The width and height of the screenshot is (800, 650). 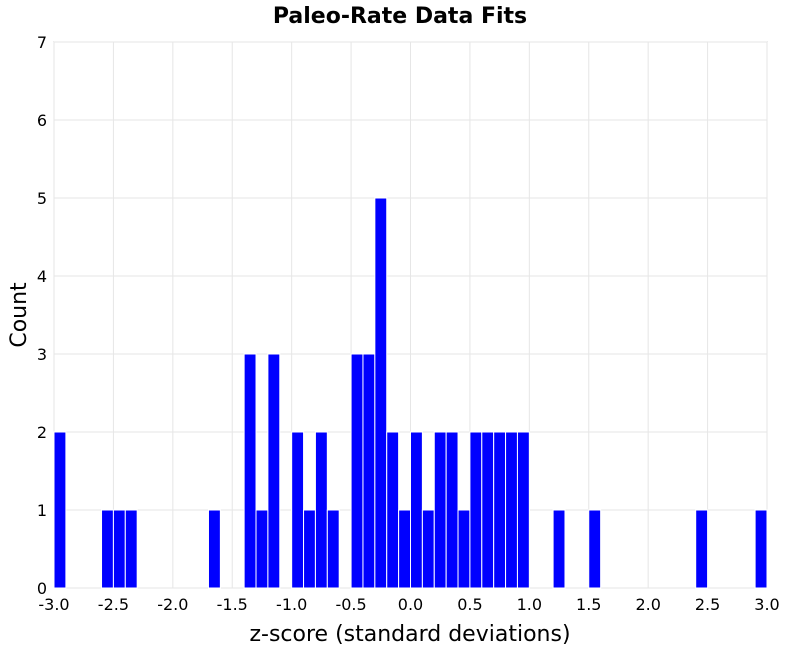 I want to click on x-tick-label: 1.5, so click(x=588, y=604).